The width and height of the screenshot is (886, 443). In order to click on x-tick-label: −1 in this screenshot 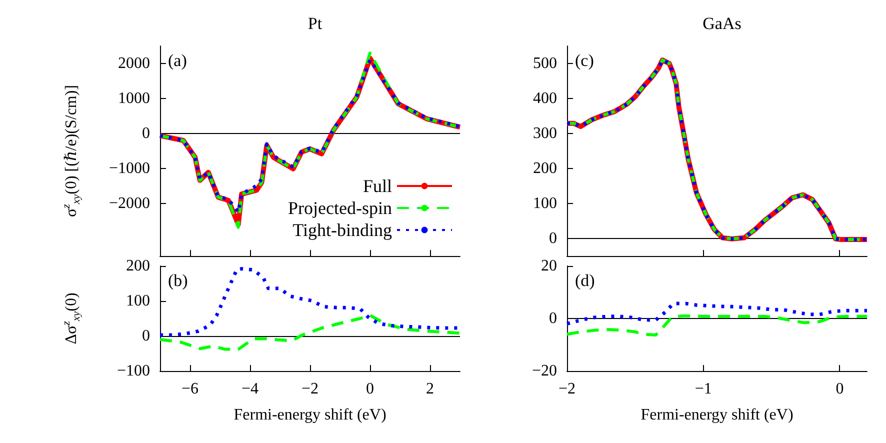, I will do `click(703, 389)`.